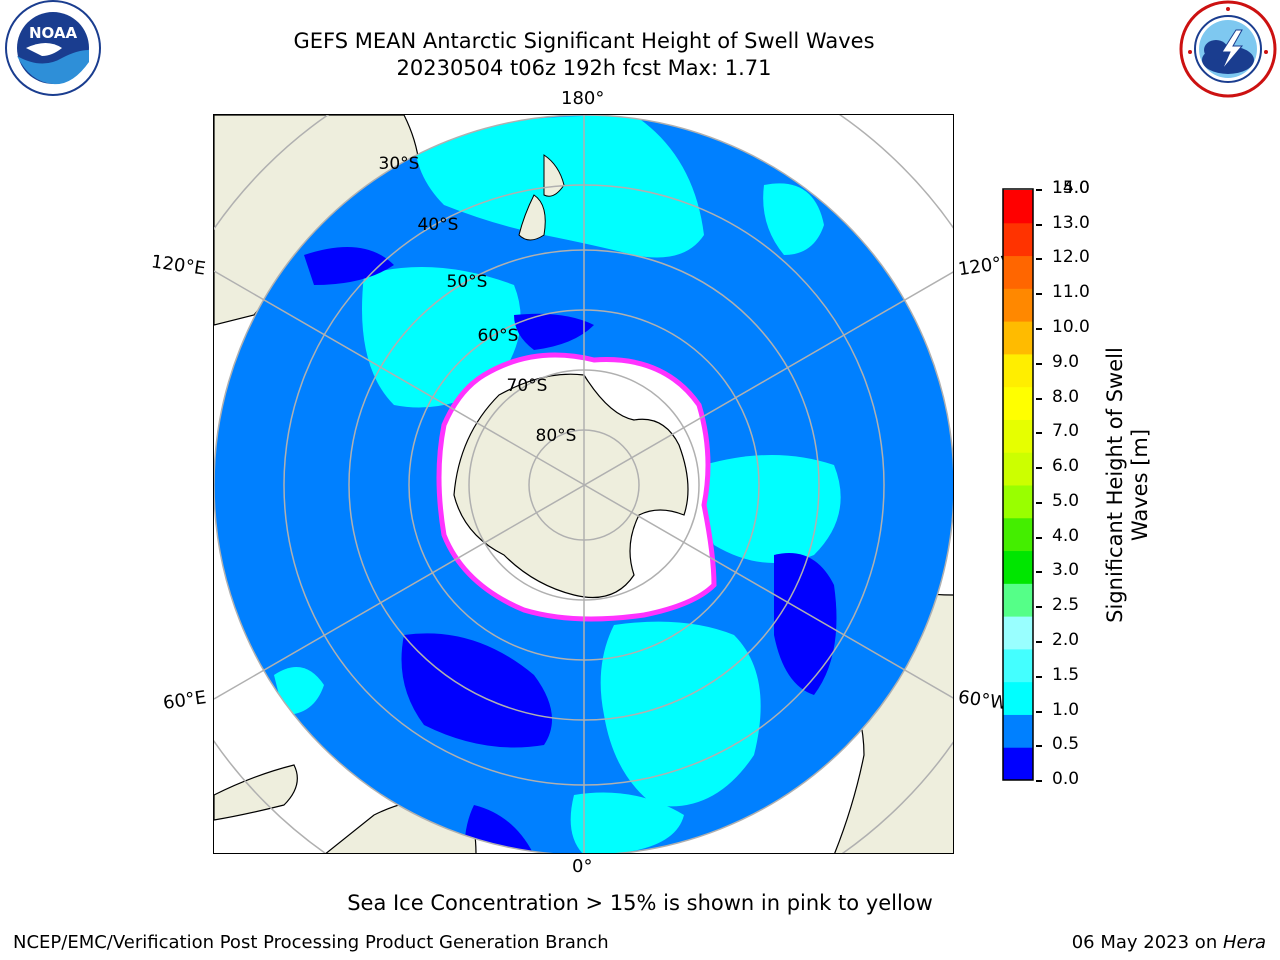 Image resolution: width=1280 pixels, height=960 pixels. What do you see at coordinates (441, 337) in the screenshot?
I see `swell-region-west` at bounding box center [441, 337].